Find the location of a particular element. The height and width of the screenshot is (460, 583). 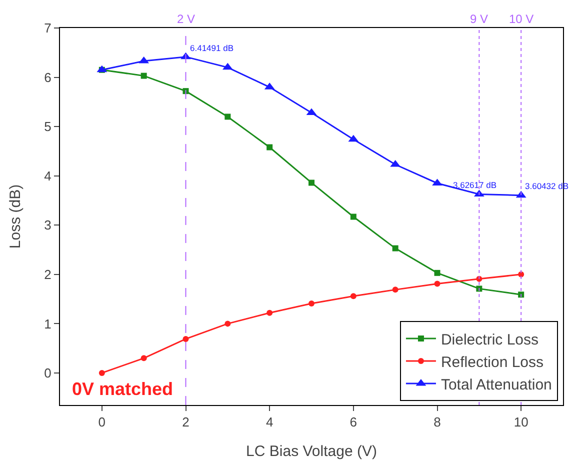

legend-label: Reflection Loss is located at coordinates (492, 362).